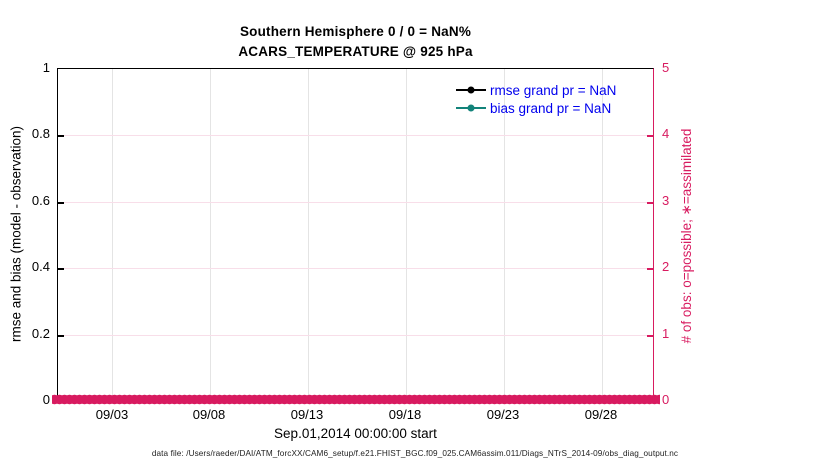 The width and height of the screenshot is (830, 470). Describe the element at coordinates (686, 236) in the screenshot. I see `right-y-axis-title: # of obs: o=possible; ∗=assimilated` at that location.